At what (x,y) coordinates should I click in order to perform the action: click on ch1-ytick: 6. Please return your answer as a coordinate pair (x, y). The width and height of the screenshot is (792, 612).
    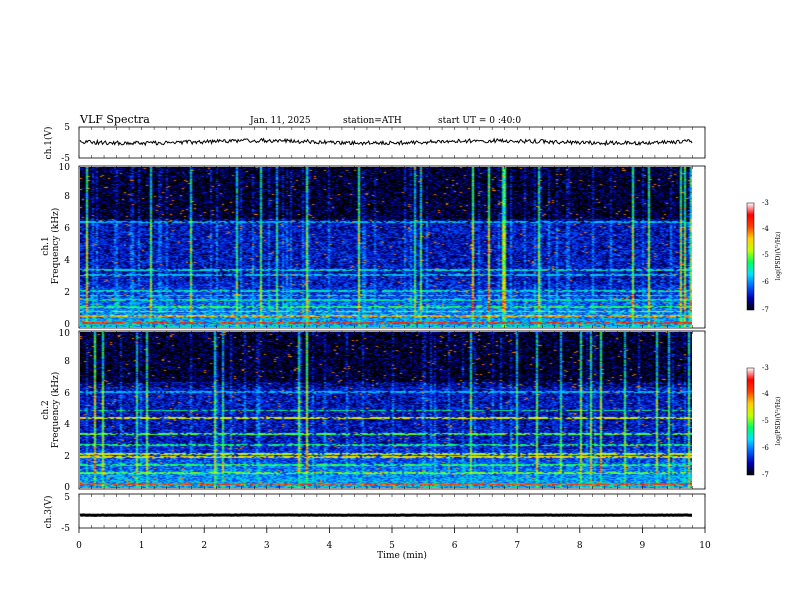
    Looking at the image, I should click on (67, 229).